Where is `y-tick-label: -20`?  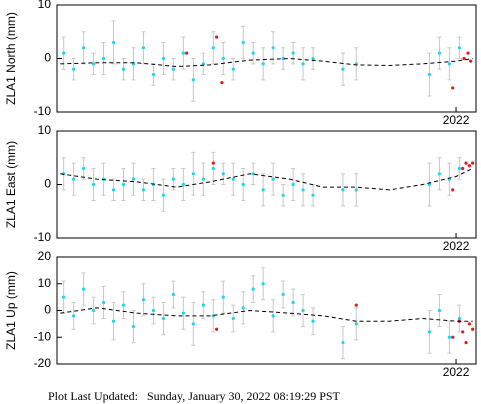 y-tick-label: -20 is located at coordinates (43, 363).